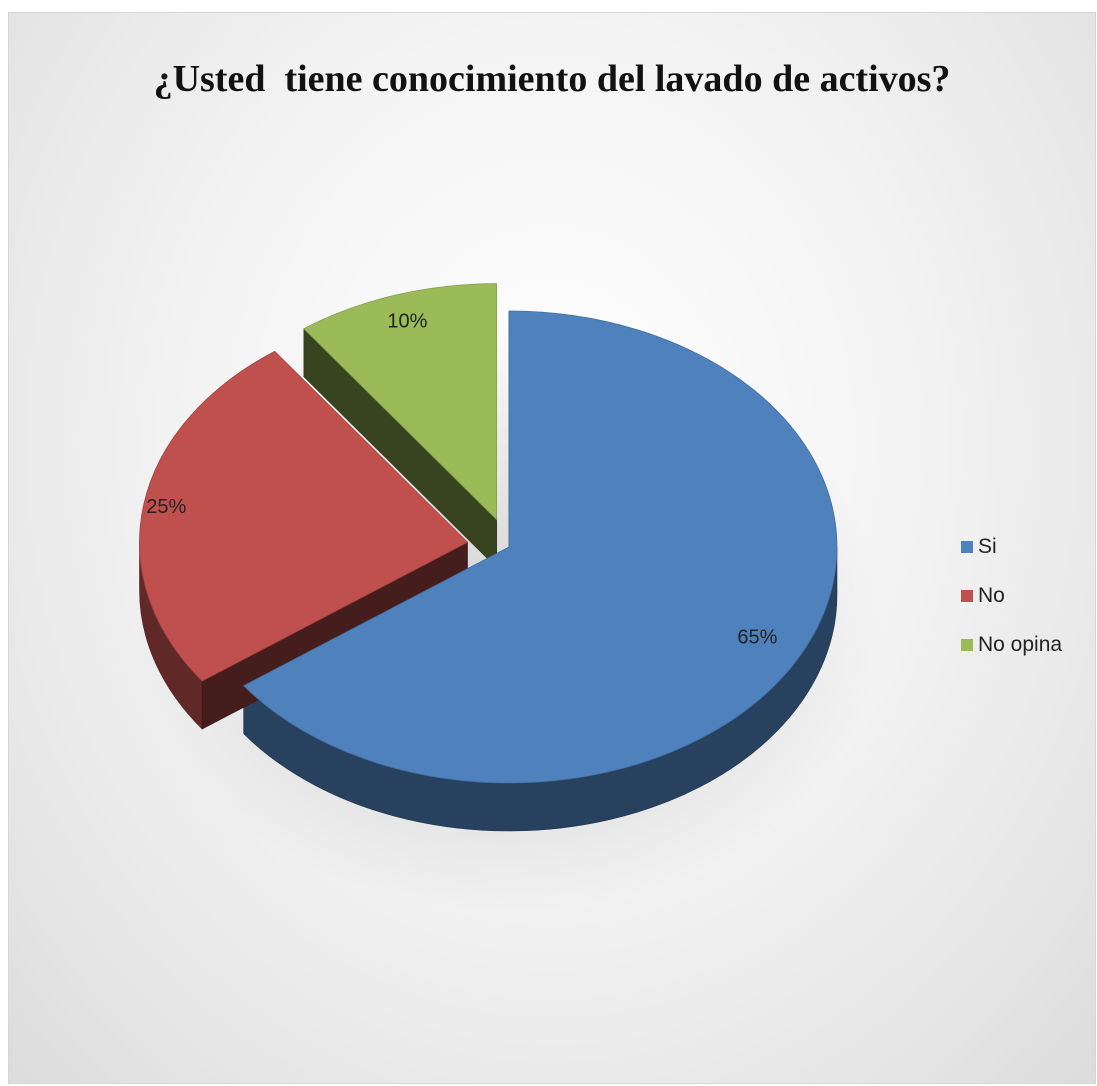  I want to click on legend-label: No, so click(991, 595).